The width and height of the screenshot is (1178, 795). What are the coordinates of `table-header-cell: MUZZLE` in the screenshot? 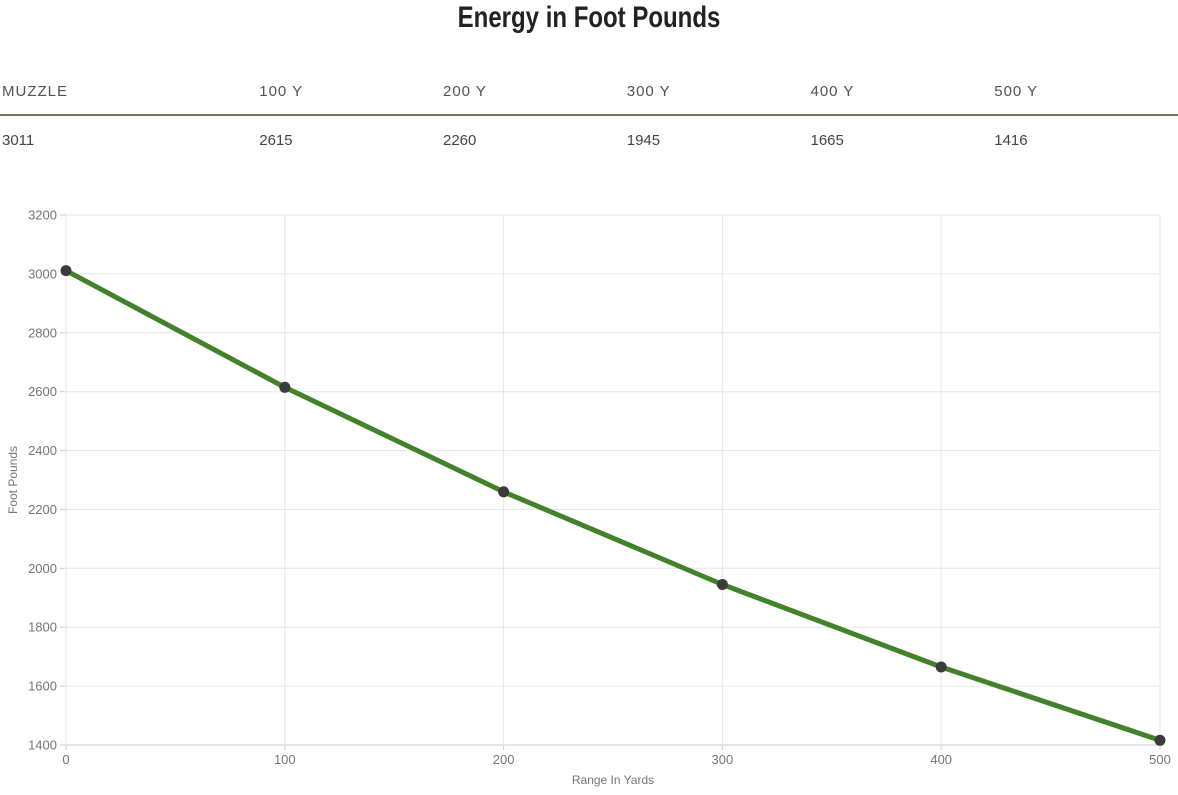 It's located at (35, 91).